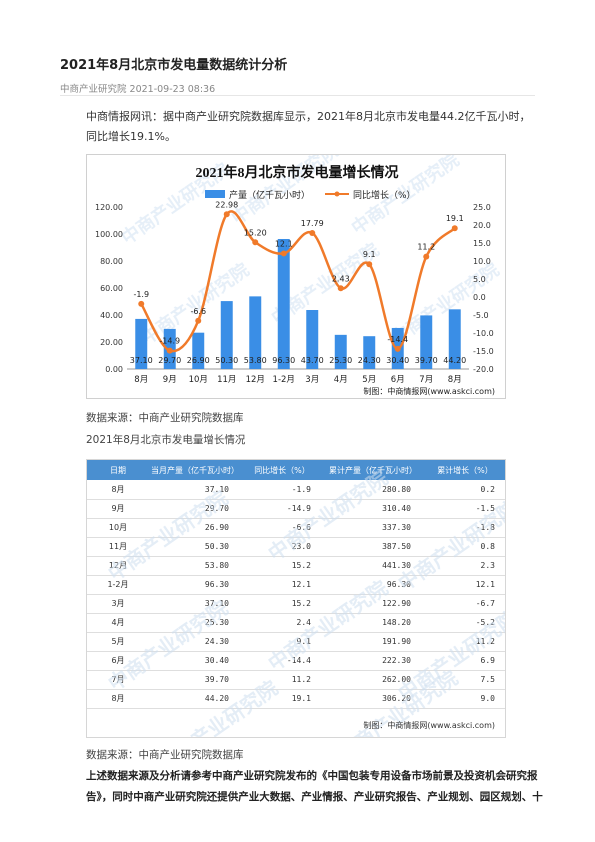 The width and height of the screenshot is (595, 842). Describe the element at coordinates (282, 490) in the screenshot. I see `table-cell: -1.9` at that location.